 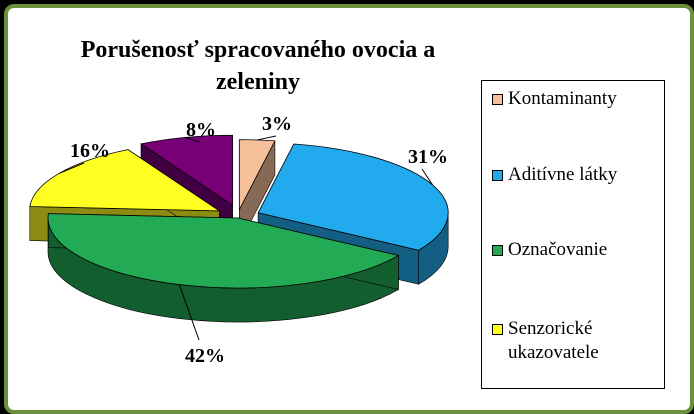 I want to click on pie-slice-oznacovanie, so click(x=223, y=268).